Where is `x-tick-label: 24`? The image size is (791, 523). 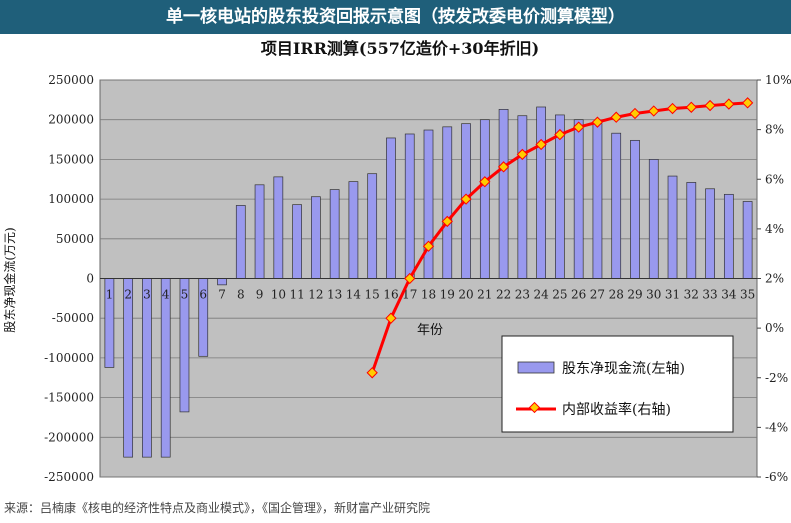 x-tick-label: 24 is located at coordinates (541, 295).